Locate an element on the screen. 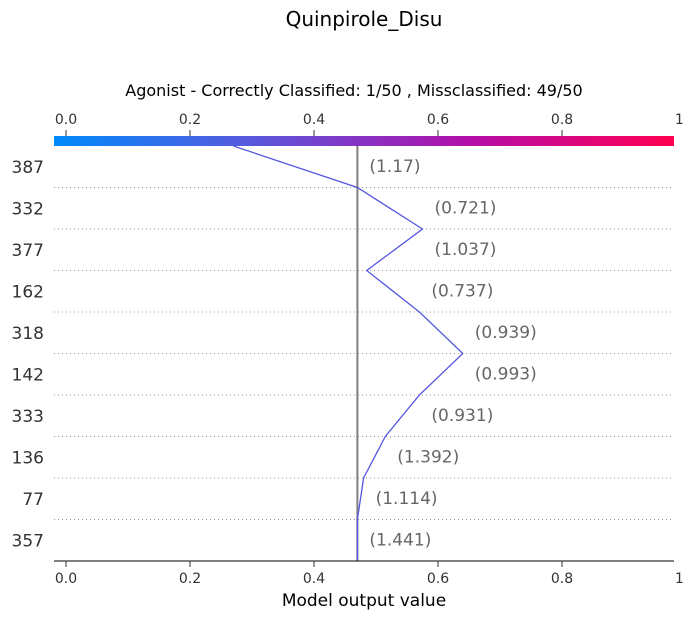 This screenshot has height=622, width=684. top-tick-label: 0.2 is located at coordinates (190, 120).